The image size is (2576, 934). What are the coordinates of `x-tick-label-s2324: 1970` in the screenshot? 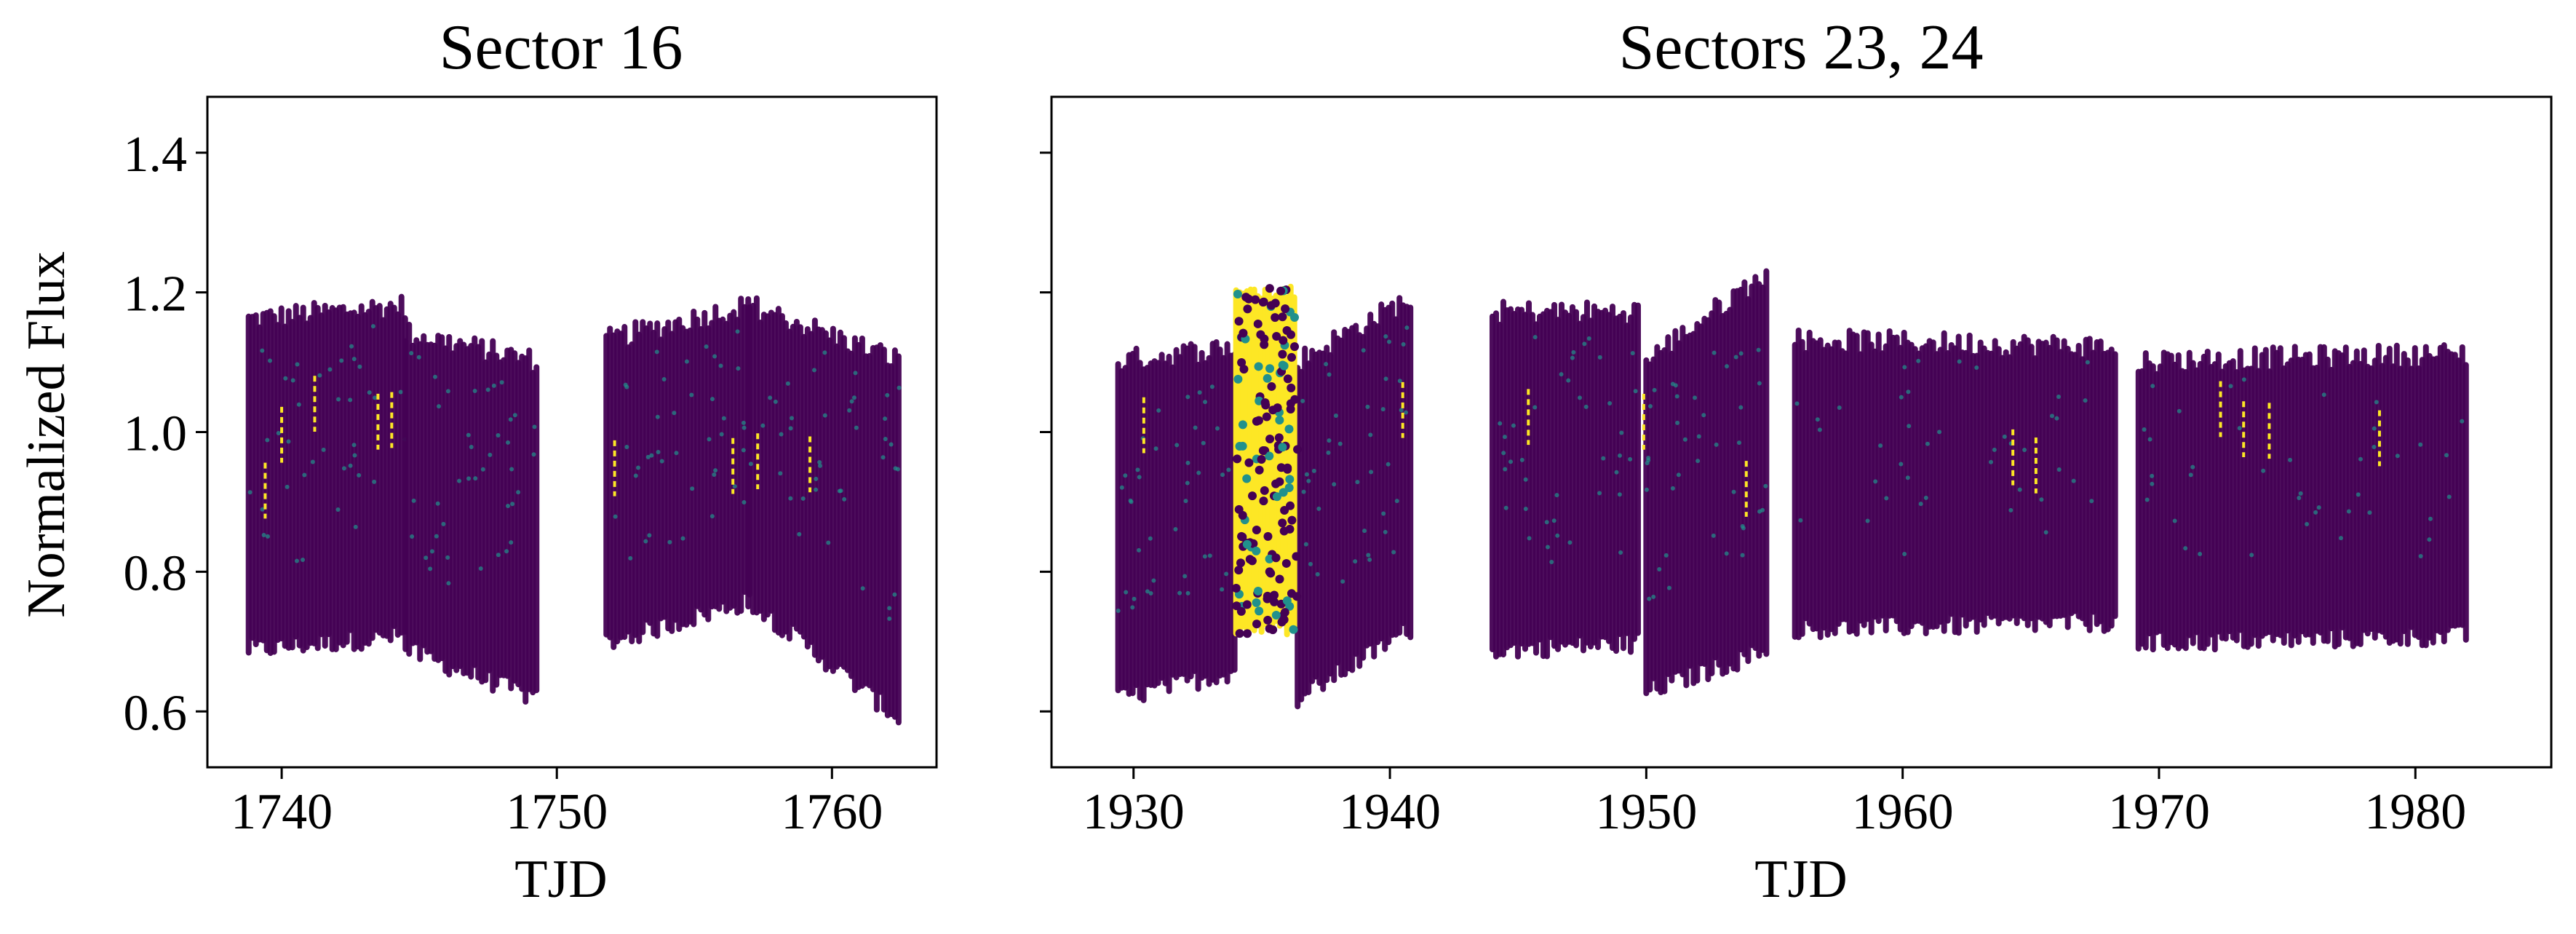 It's located at (2159, 812).